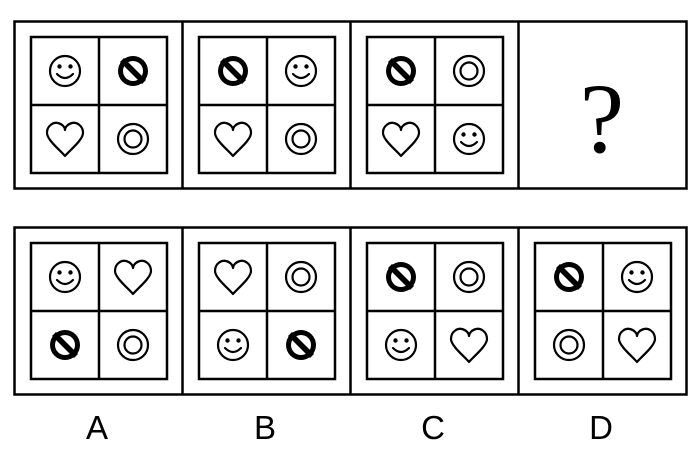  I want to click on option-label-b: B, so click(264, 427).